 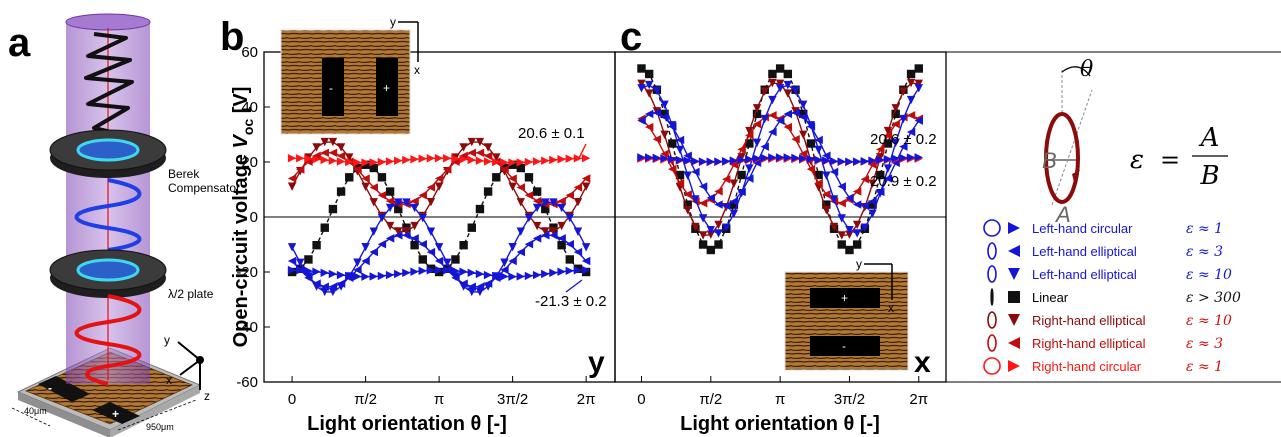 What do you see at coordinates (1109, 274) in the screenshot?
I see `legend-item: Left-hand elliptical ε ≈ 10` at bounding box center [1109, 274].